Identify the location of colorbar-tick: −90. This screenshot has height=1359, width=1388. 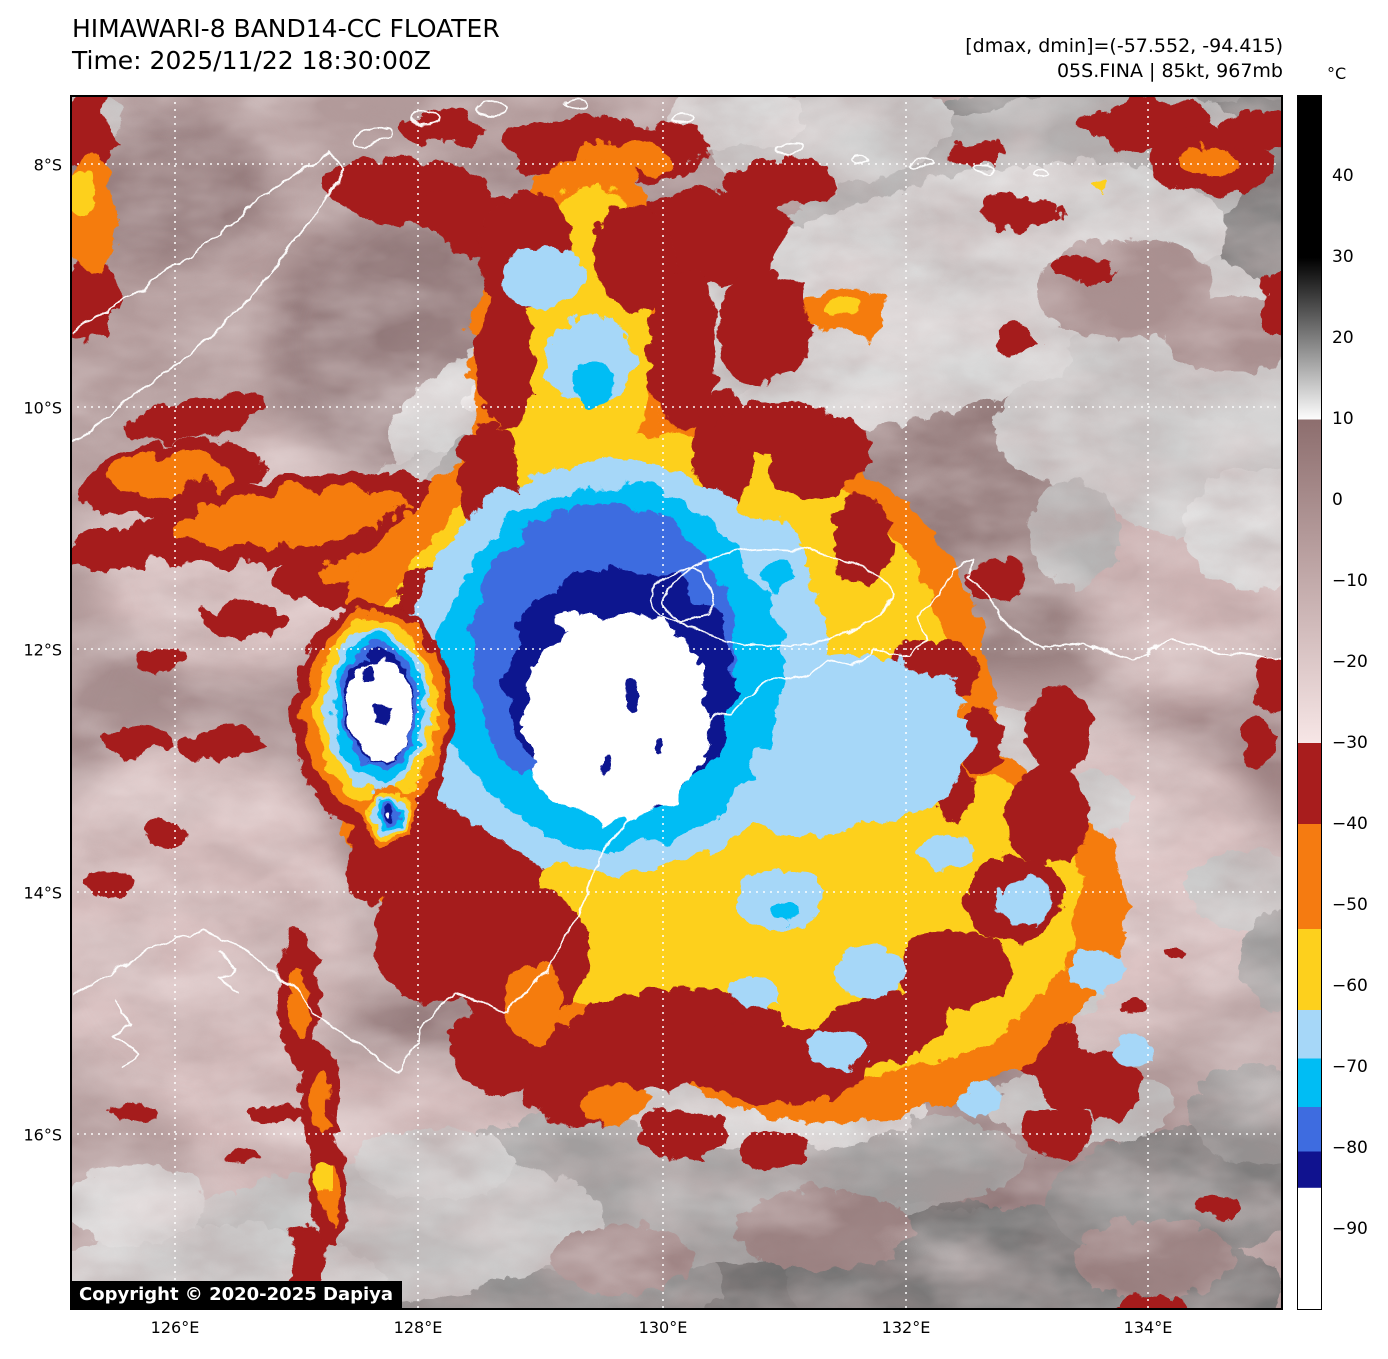
(1350, 1228).